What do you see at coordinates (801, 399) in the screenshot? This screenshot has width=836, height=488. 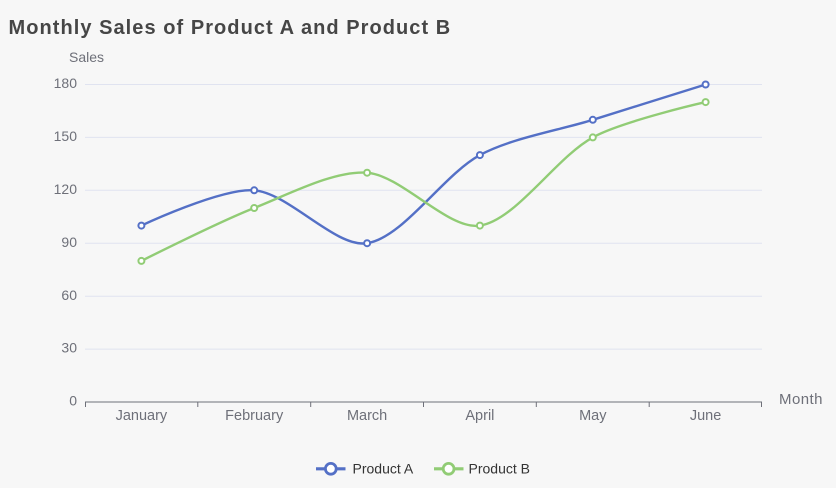 I see `svg-text: Month` at bounding box center [801, 399].